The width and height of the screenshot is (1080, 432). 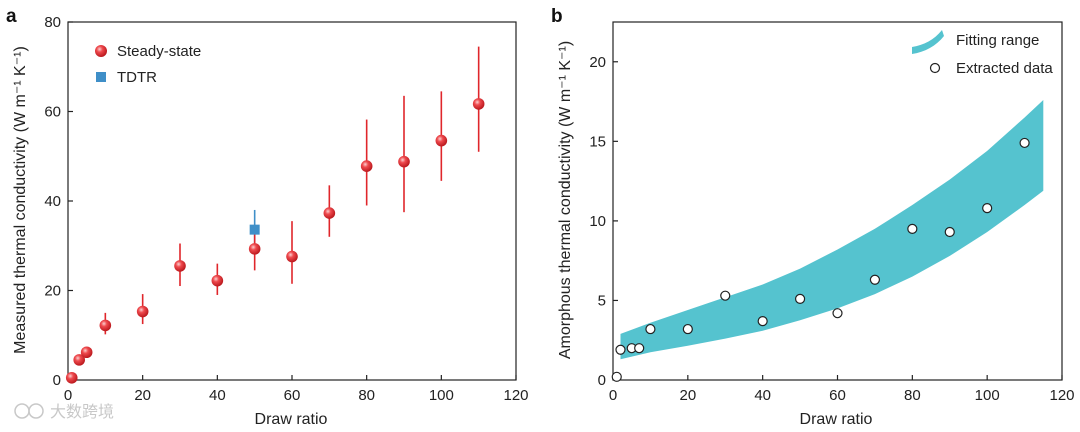 What do you see at coordinates (1061, 395) in the screenshot?
I see `panel-b-x-tick-label: 120` at bounding box center [1061, 395].